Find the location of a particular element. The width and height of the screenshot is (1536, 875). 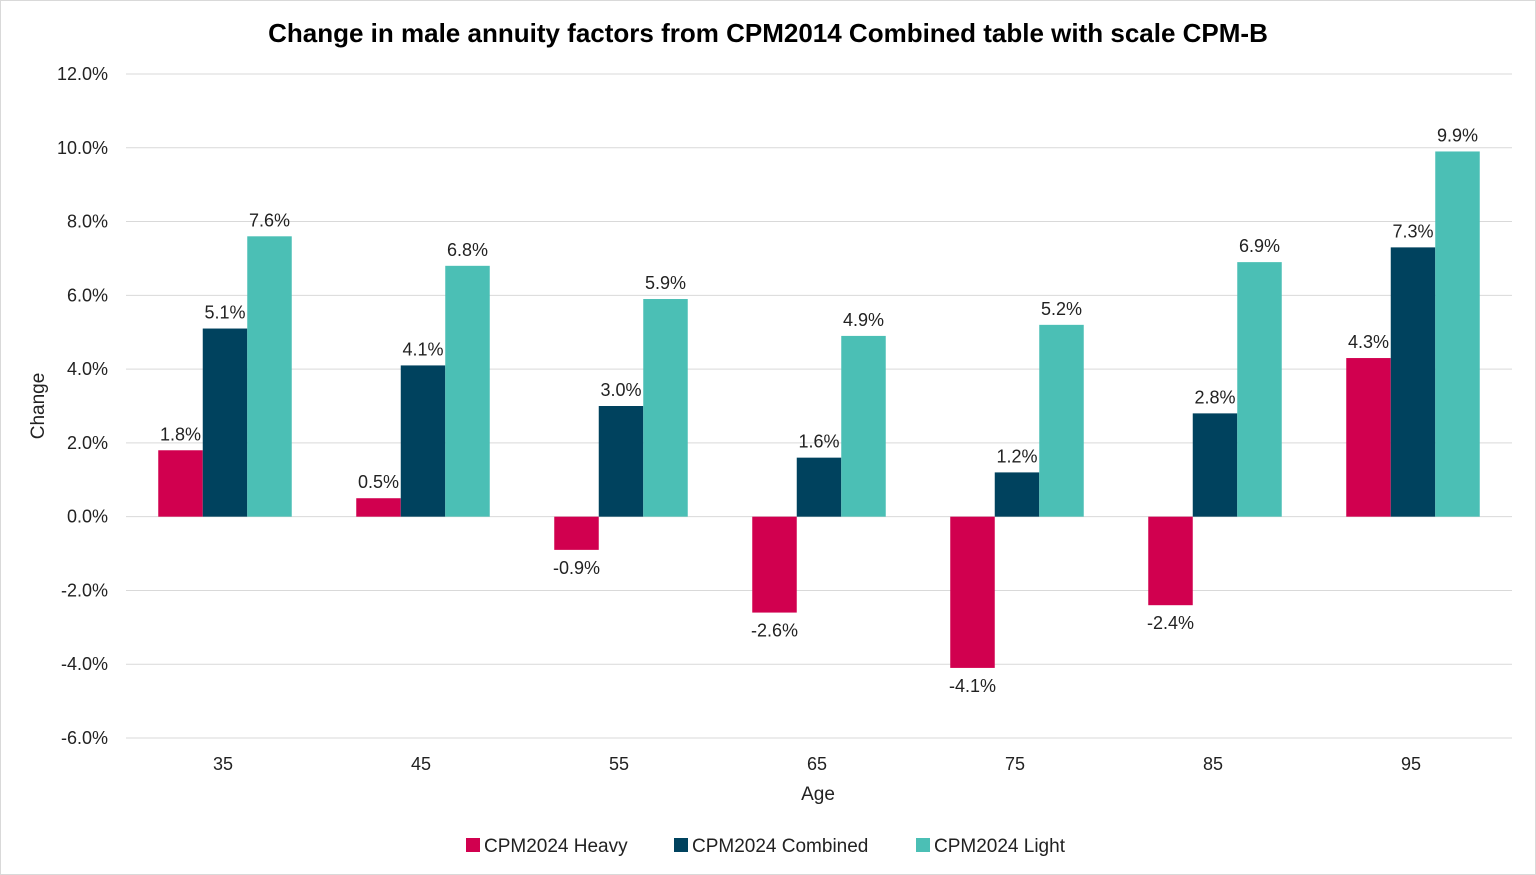

legend-label: CPM2024 Light is located at coordinates (1000, 846).